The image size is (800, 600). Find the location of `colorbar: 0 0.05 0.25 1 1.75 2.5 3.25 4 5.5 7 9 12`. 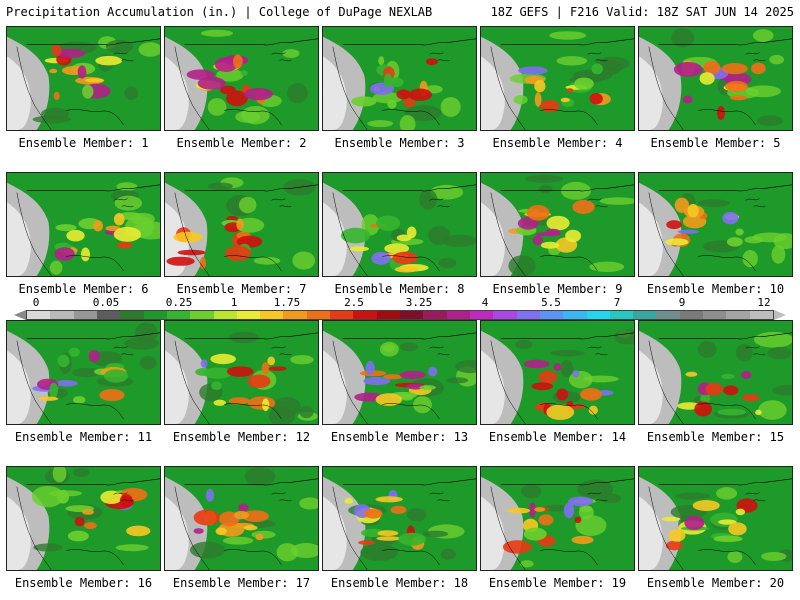

colorbar: 0 0.05 0.25 1 1.75 2.5 3.25 4 5.5 7 9 12 is located at coordinates (400, 308).